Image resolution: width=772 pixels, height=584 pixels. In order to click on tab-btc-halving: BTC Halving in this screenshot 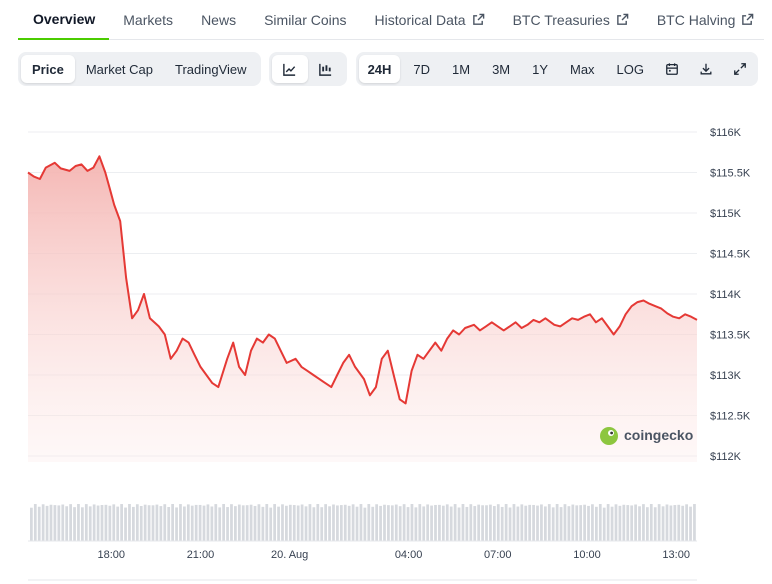, I will do `click(706, 19)`.